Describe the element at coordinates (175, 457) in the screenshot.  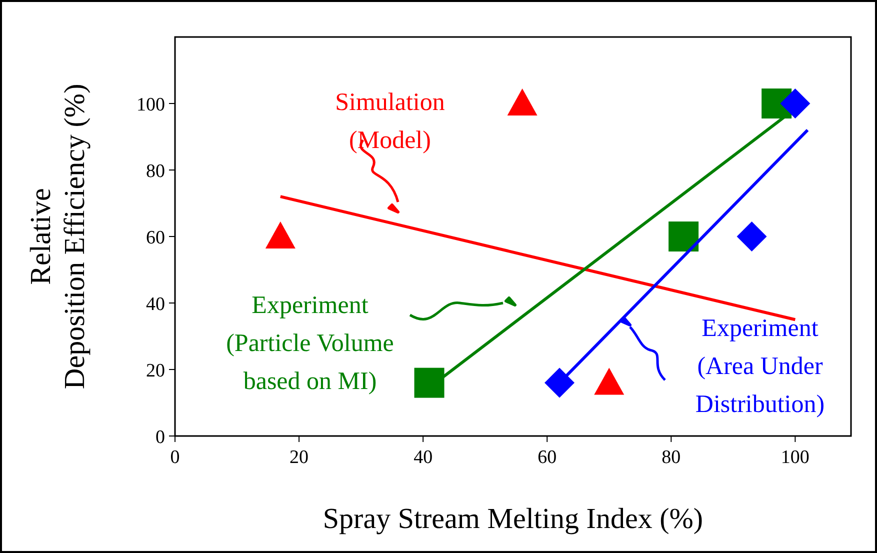
I see `x-tick-label: 0` at that location.